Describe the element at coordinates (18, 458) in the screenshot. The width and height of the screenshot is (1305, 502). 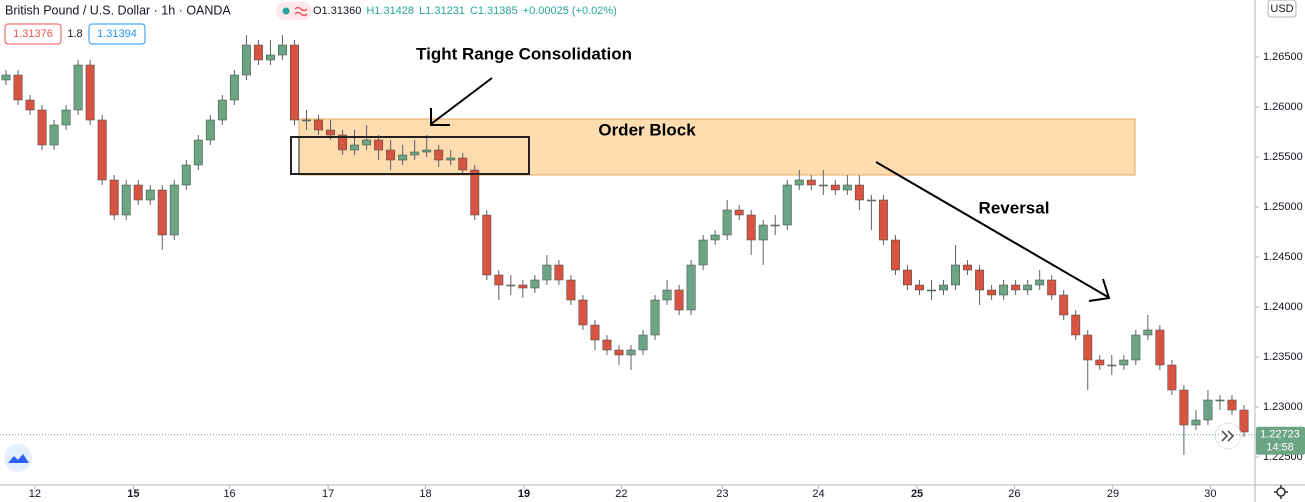
I see `logo` at that location.